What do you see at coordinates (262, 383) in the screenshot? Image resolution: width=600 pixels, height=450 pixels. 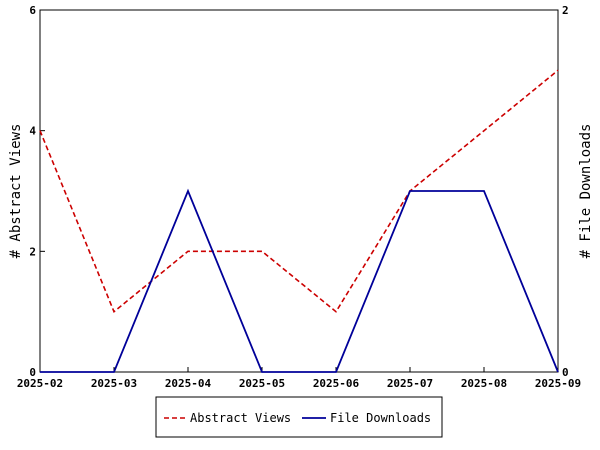 I see `x-tick-label: 2025-05` at bounding box center [262, 383].